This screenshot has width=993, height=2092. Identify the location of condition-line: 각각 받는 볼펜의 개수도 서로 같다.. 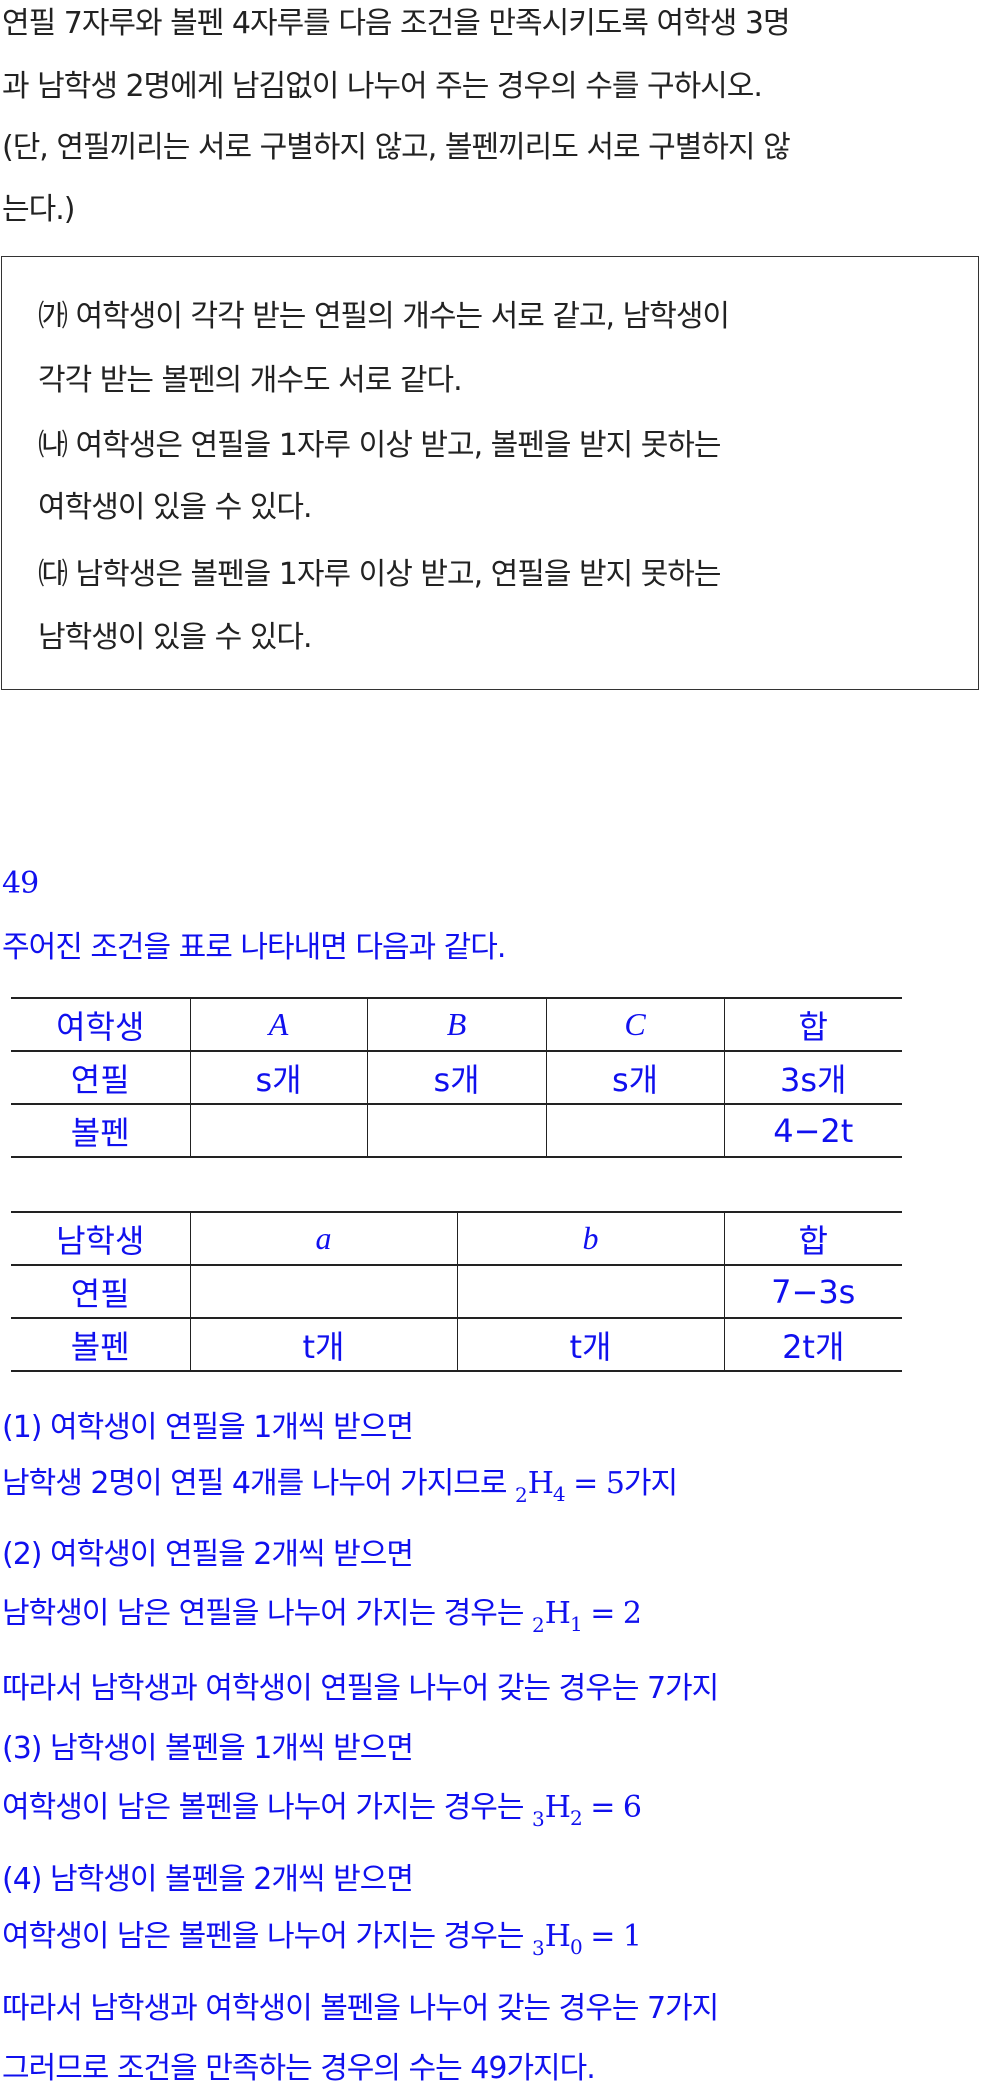
(250, 380).